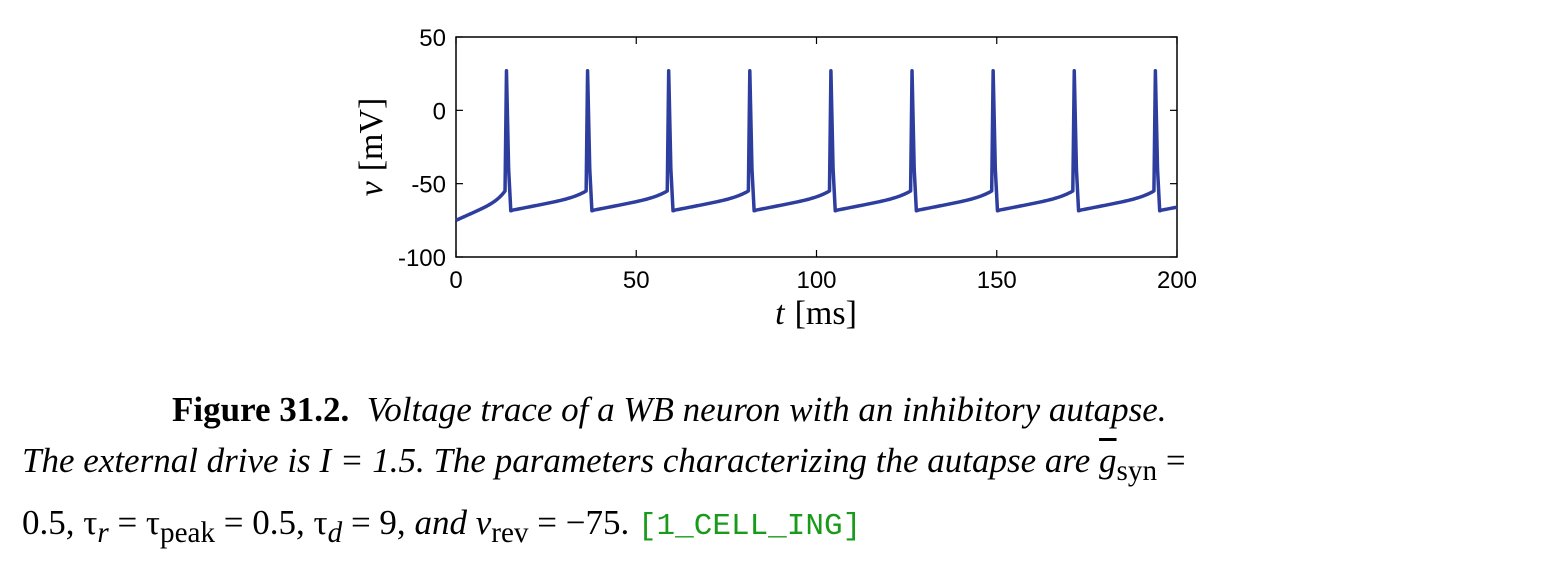  I want to click on x-tick-label: 150, so click(997, 280).